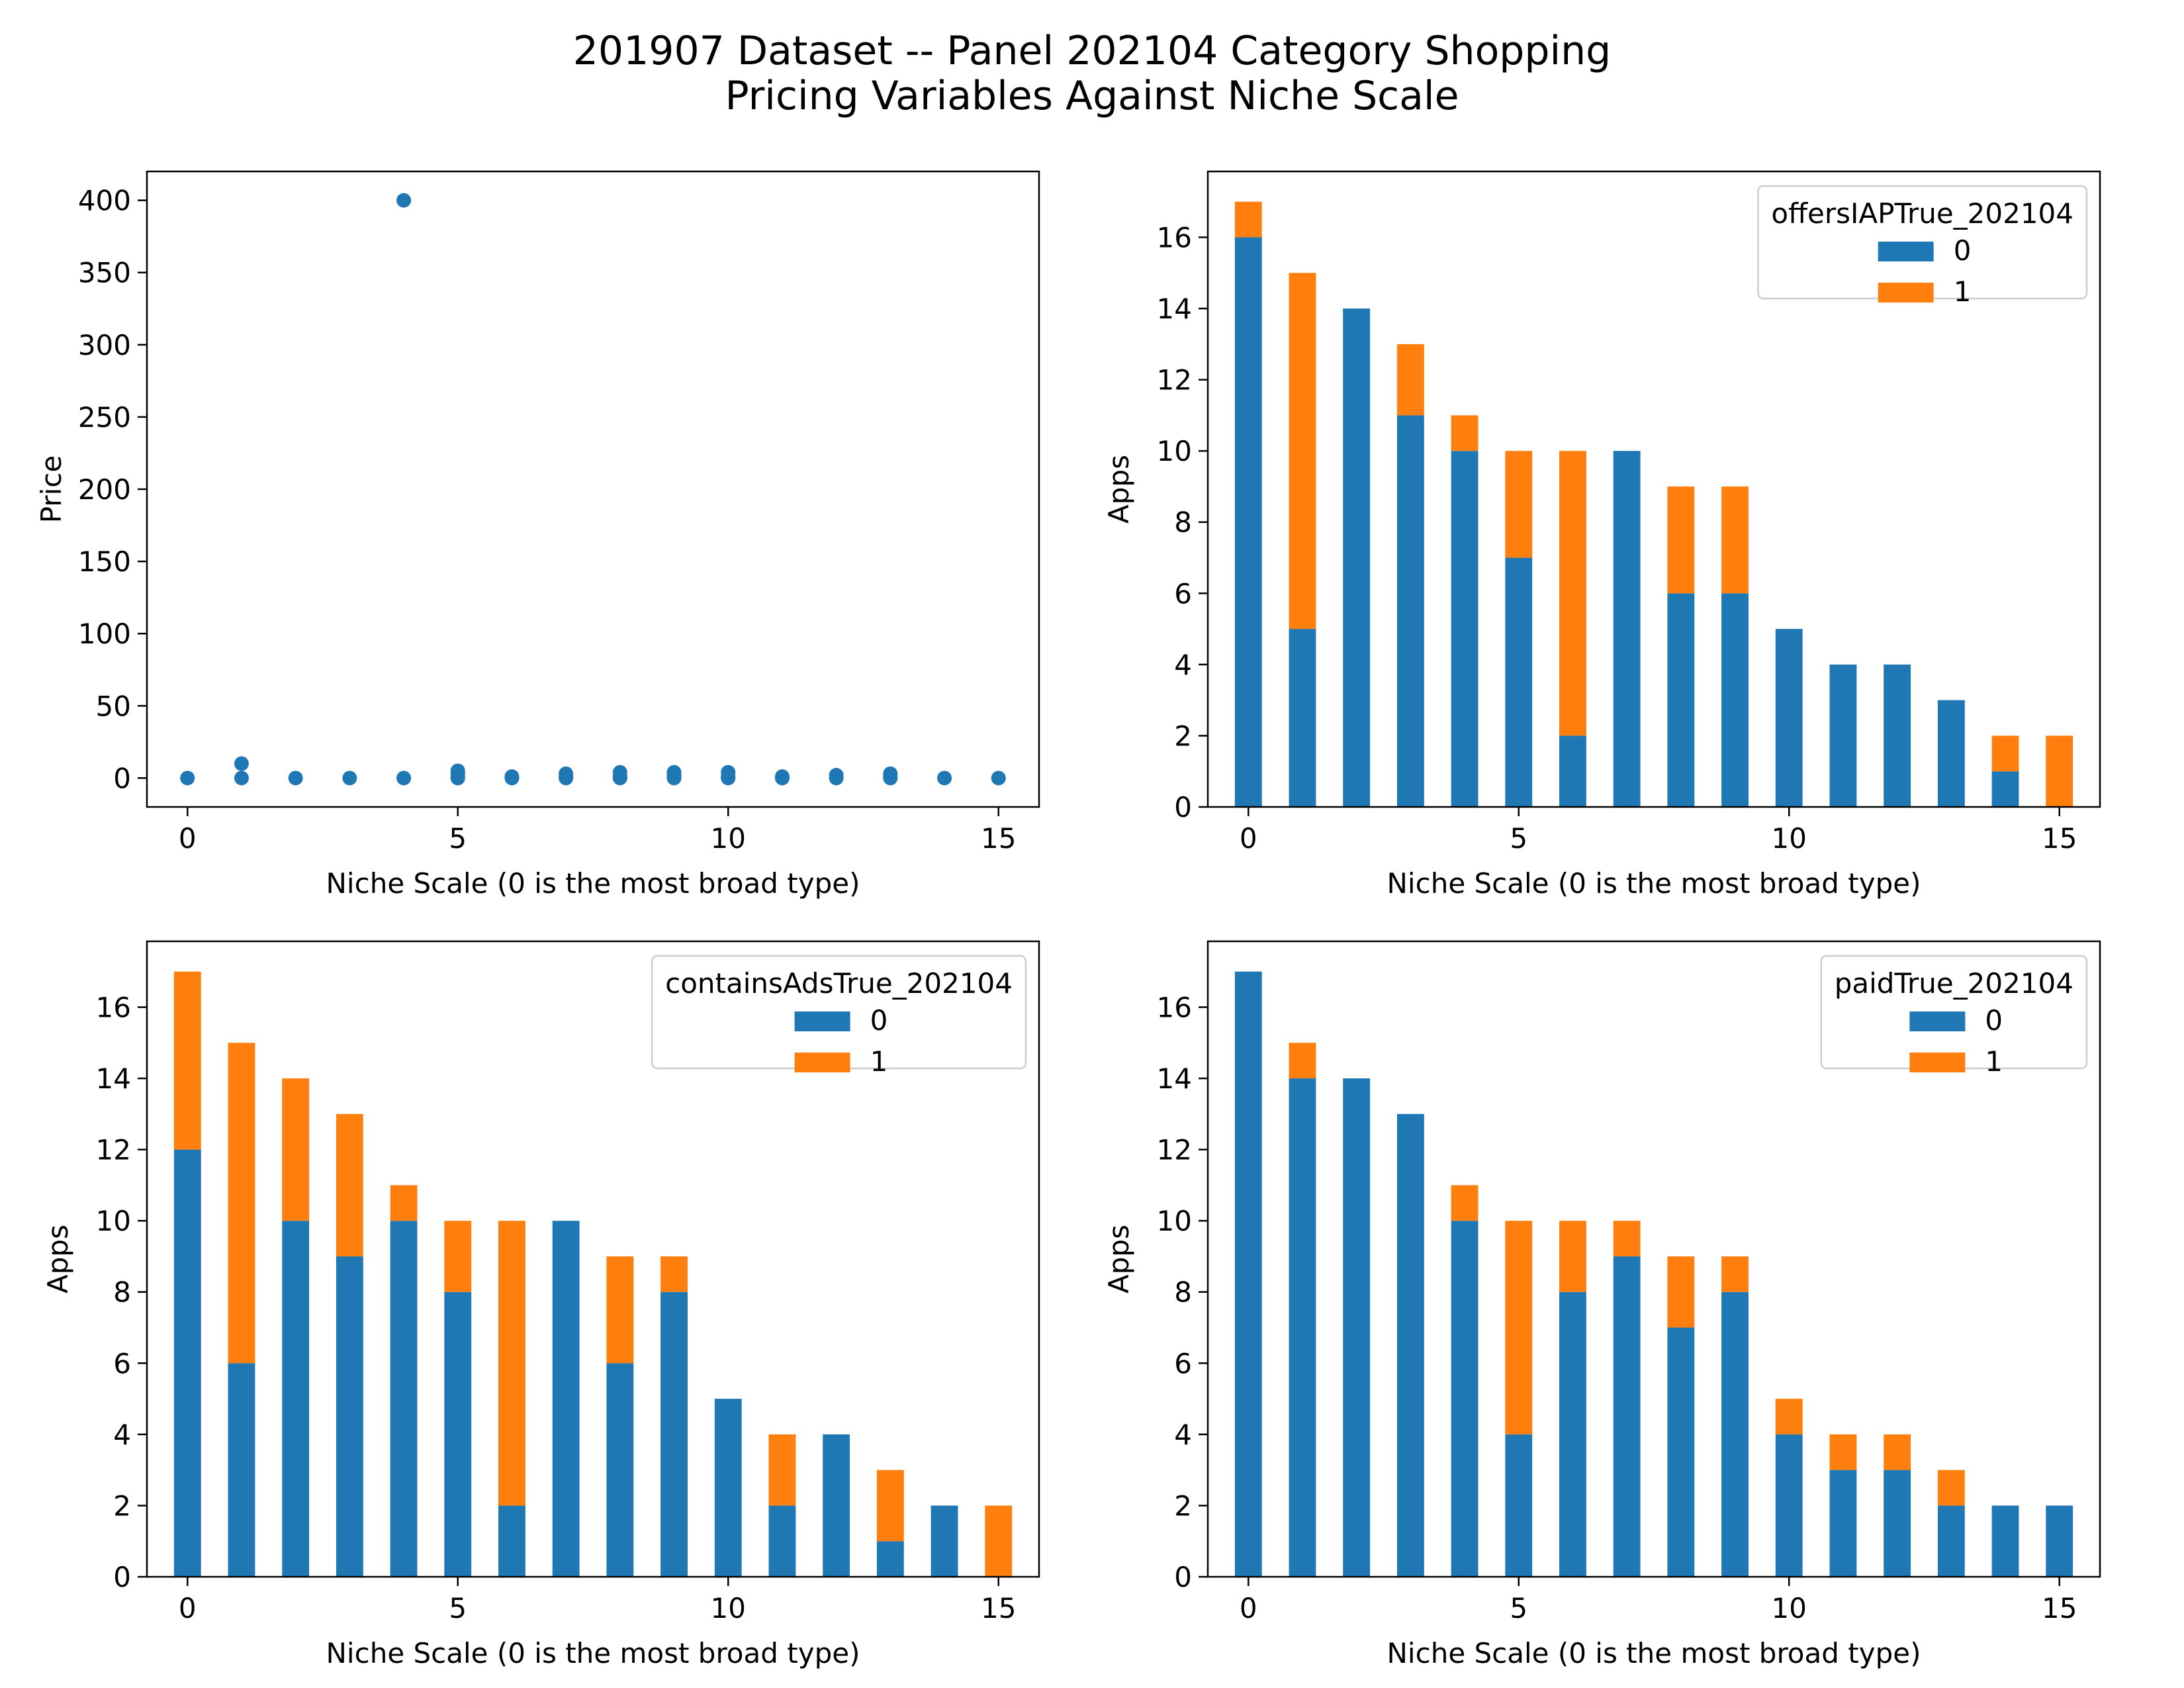 This screenshot has width=2184, height=1688. Describe the element at coordinates (1994, 1020) in the screenshot. I see `legend-label-0: 0` at that location.